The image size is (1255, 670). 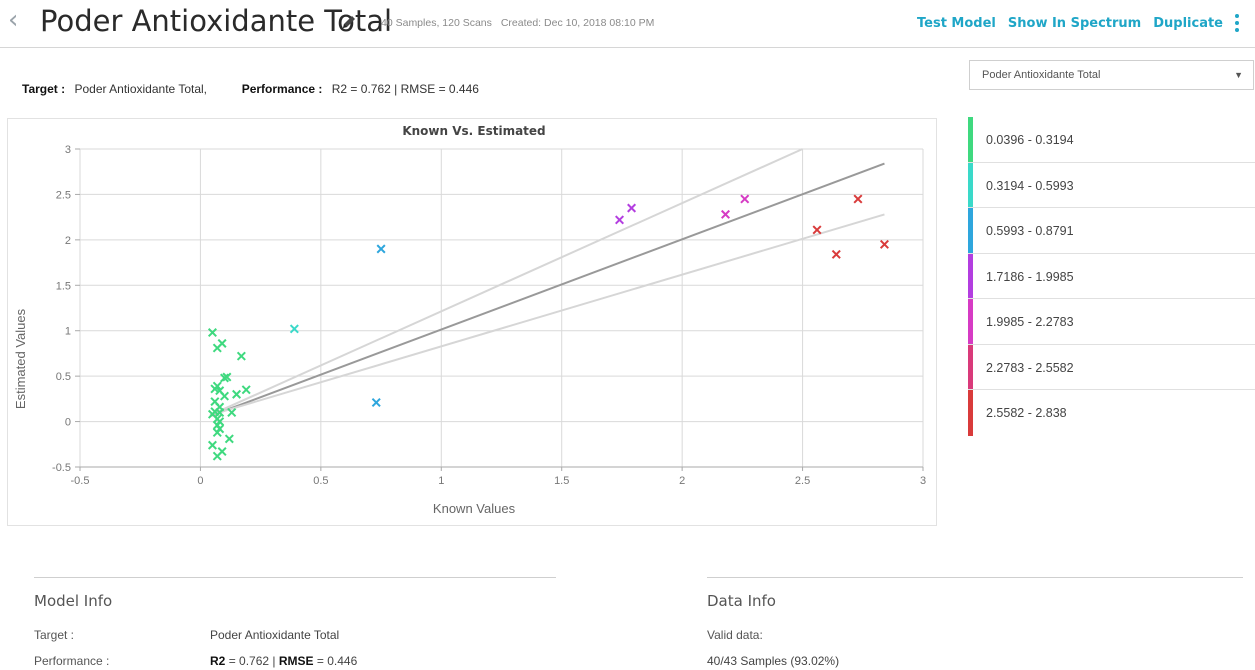 What do you see at coordinates (1111, 185) in the screenshot?
I see `legend-item: 0.3194 - 0.5993` at bounding box center [1111, 185].